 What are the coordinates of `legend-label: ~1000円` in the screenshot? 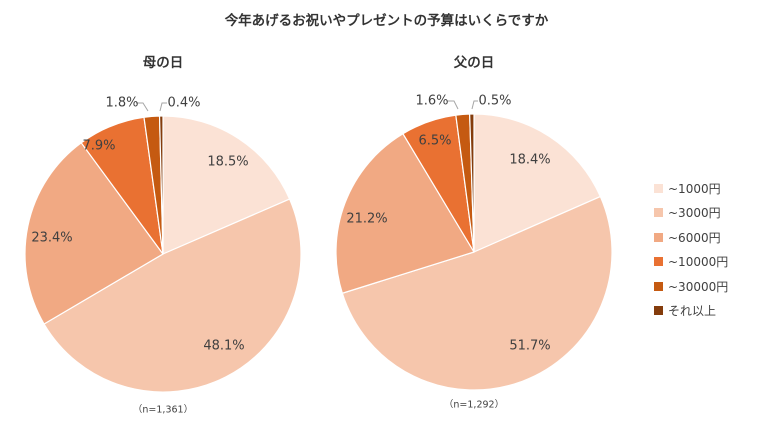 It's located at (694, 188).